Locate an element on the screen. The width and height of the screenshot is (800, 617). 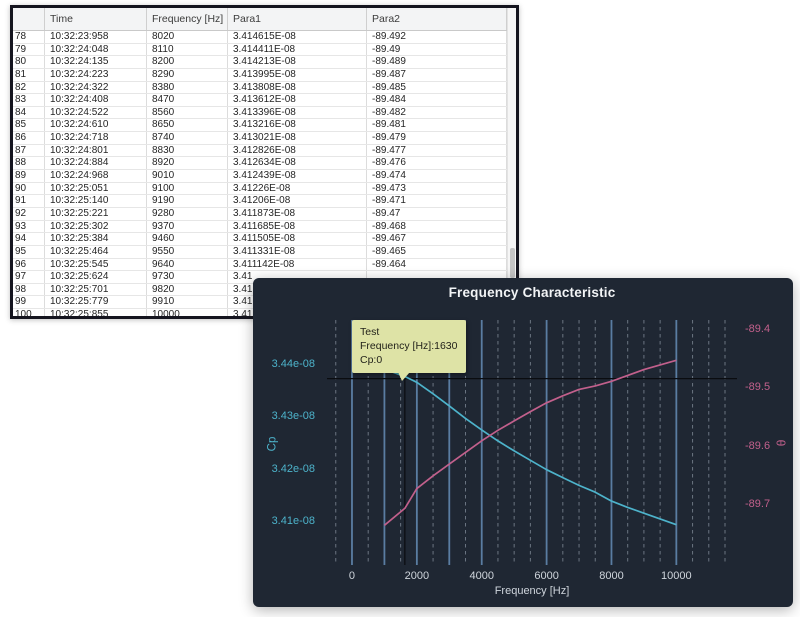
cell-index: 95 is located at coordinates (29, 251).